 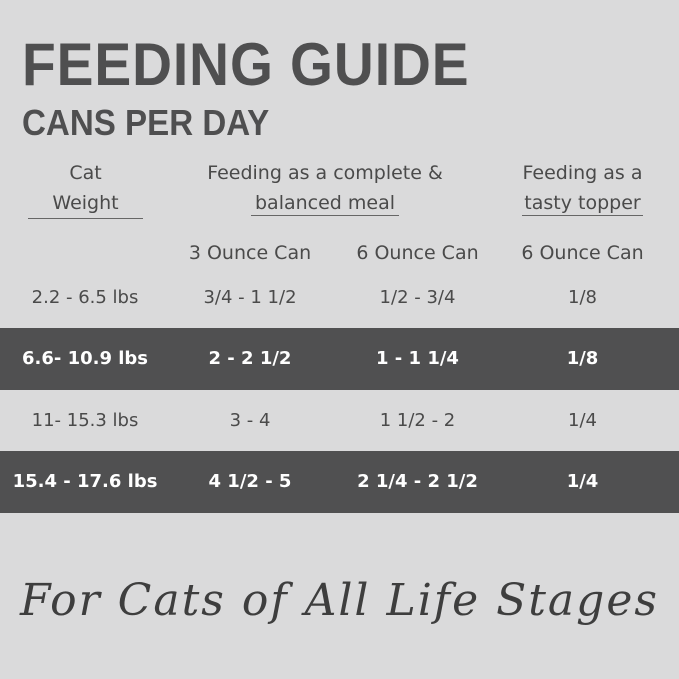 What do you see at coordinates (325, 204) in the screenshot?
I see `header-text: balanced meal` at bounding box center [325, 204].